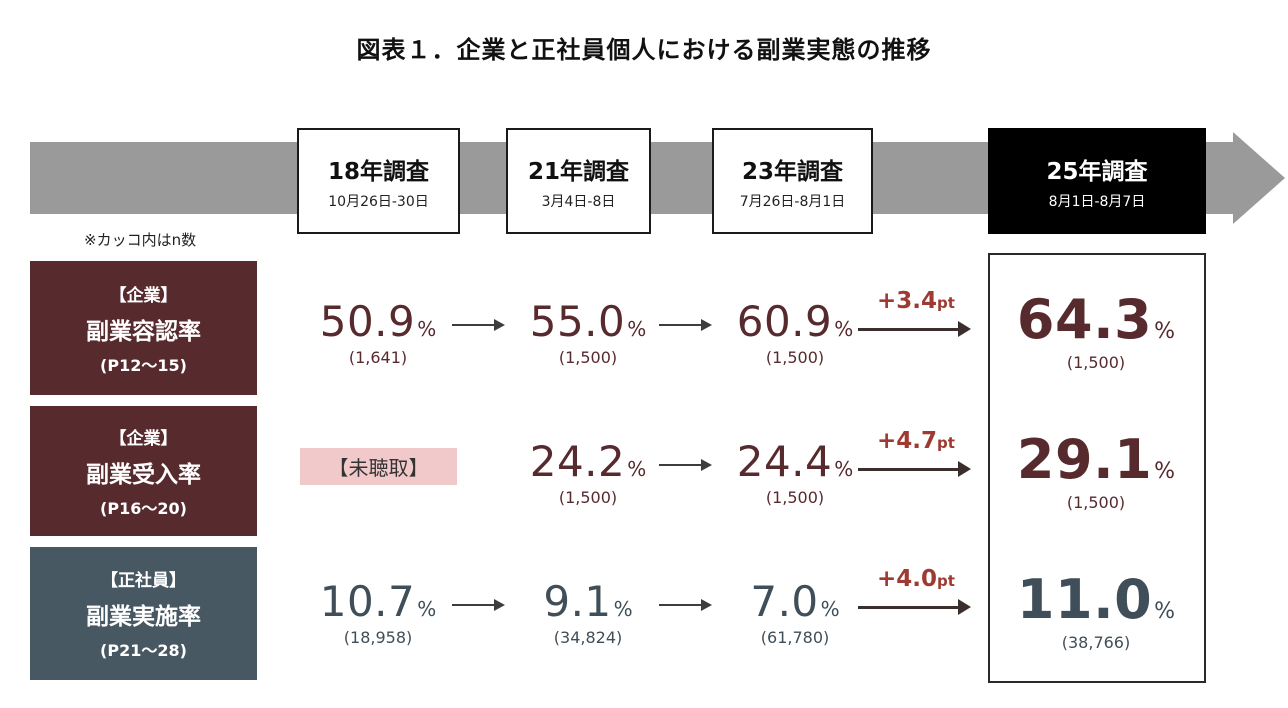 This screenshot has height=708, width=1288. What do you see at coordinates (378, 201) in the screenshot?
I see `survey-dates: 10月26日-30日` at bounding box center [378, 201].